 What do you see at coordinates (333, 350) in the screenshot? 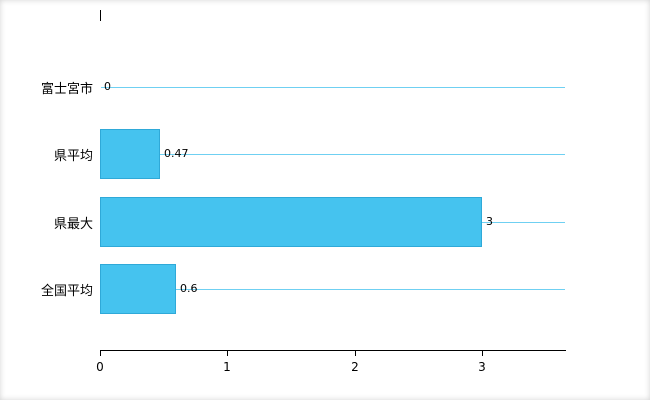
I see `x-axis-line` at bounding box center [333, 350].